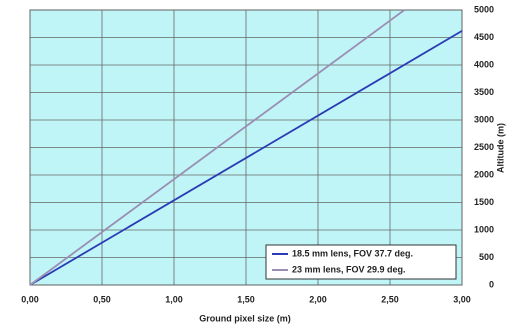  I want to click on y-tick-label: 0, so click(491, 284).